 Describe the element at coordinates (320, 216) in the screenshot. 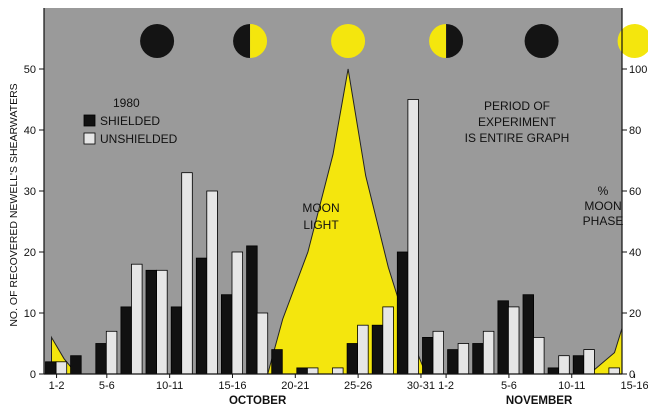

I see `moonlight-label: MOON LIGHT` at that location.